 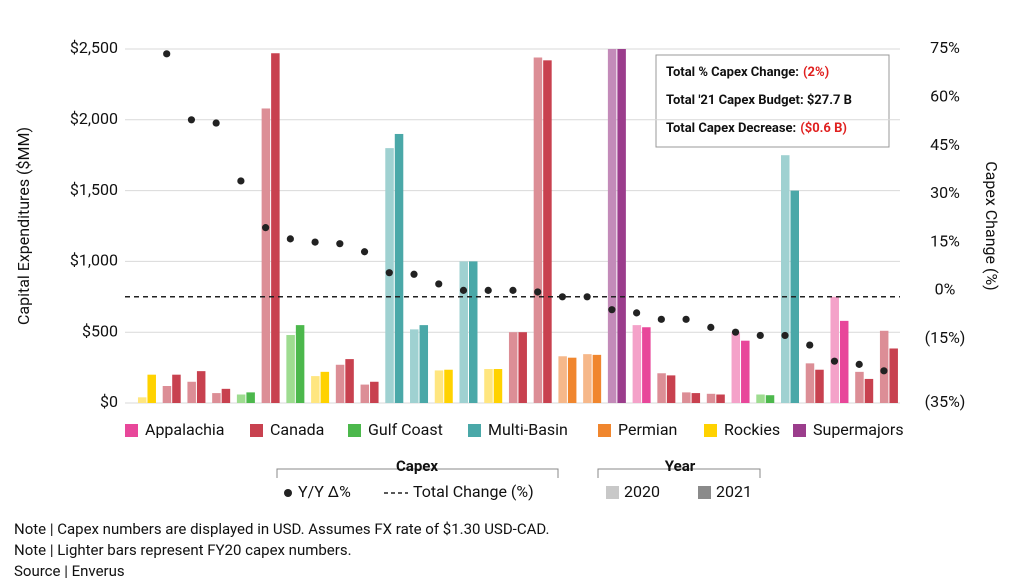 What do you see at coordinates (528, 429) in the screenshot?
I see `legend-label: Multi-Basin` at bounding box center [528, 429].